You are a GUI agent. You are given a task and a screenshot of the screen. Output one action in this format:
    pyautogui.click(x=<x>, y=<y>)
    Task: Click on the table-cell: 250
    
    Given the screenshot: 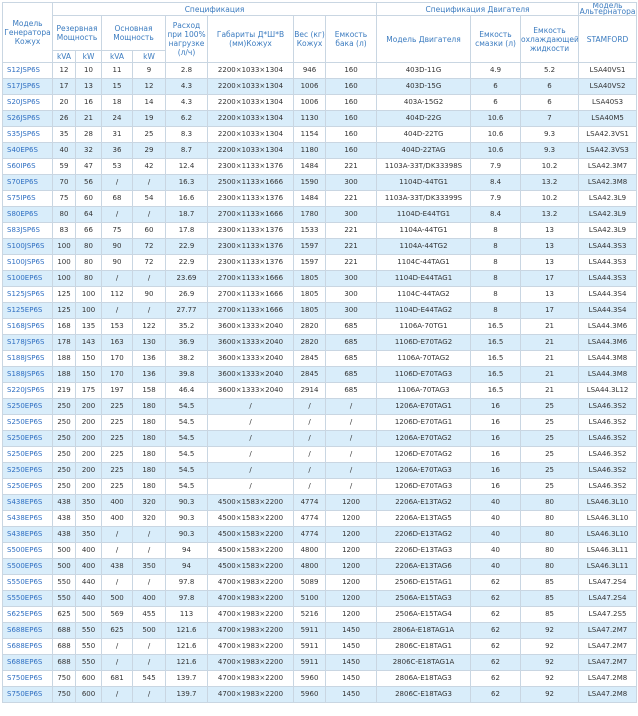 What is the action you would take?
    pyautogui.click(x=64, y=406)
    